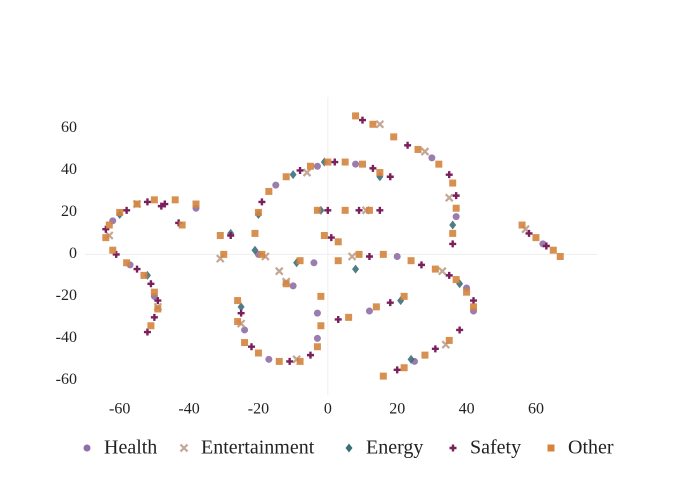 The width and height of the screenshot is (676, 483). I want to click on legend-label: Health, so click(130, 448).